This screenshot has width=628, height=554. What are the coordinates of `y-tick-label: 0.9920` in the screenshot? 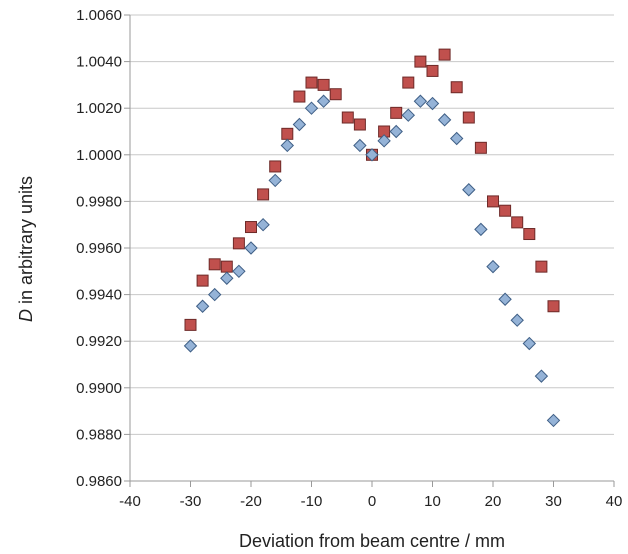 It's located at (99, 341).